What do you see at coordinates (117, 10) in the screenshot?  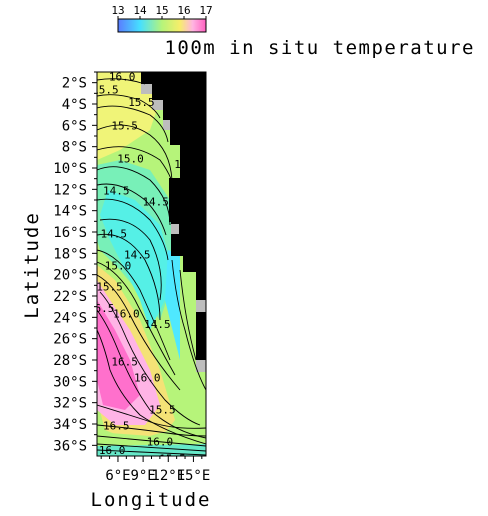 I see `colorbar-tick-label: 13` at bounding box center [117, 10].